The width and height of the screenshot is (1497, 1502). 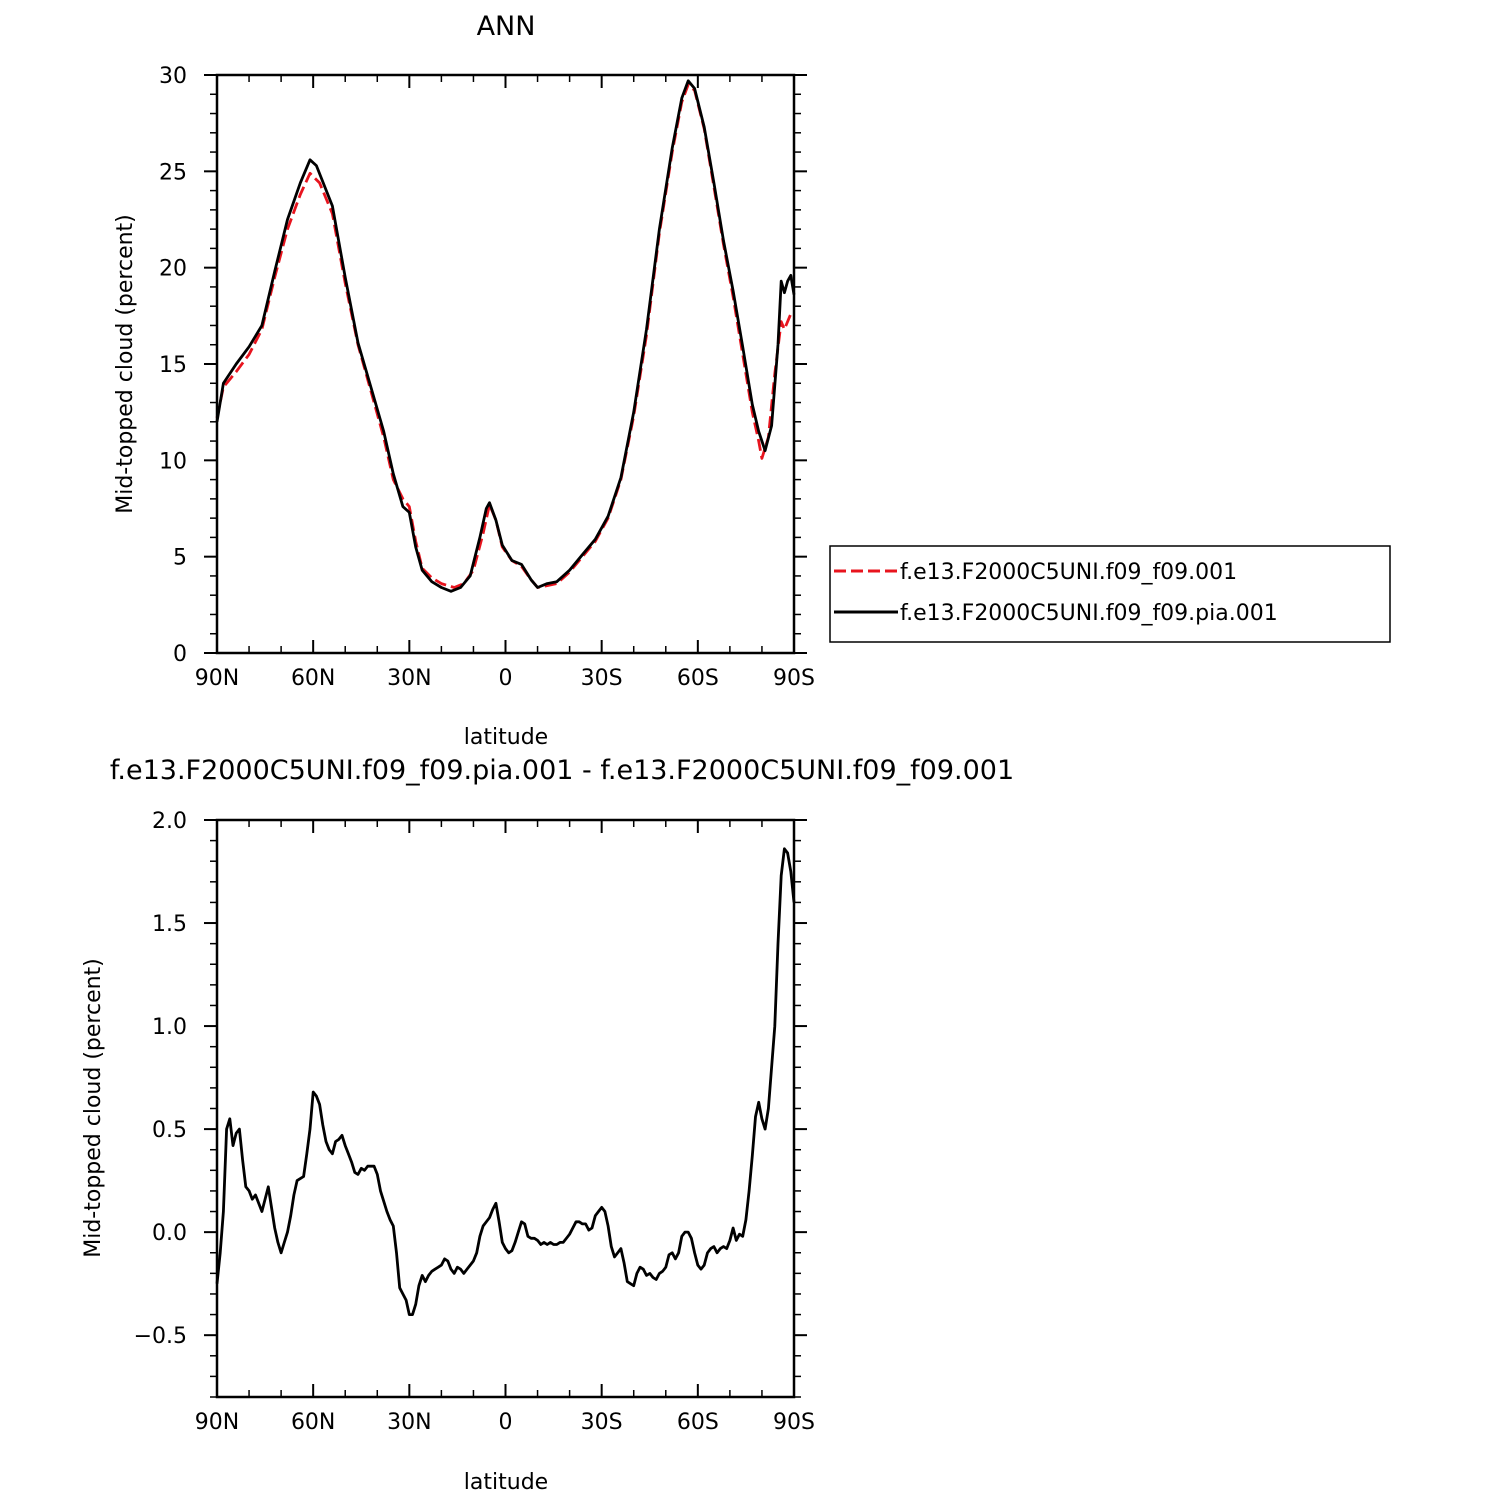 What do you see at coordinates (1068, 572) in the screenshot?
I see `legend-label-control: f.e13.F2000C5UNI.f09_f09.001` at bounding box center [1068, 572].